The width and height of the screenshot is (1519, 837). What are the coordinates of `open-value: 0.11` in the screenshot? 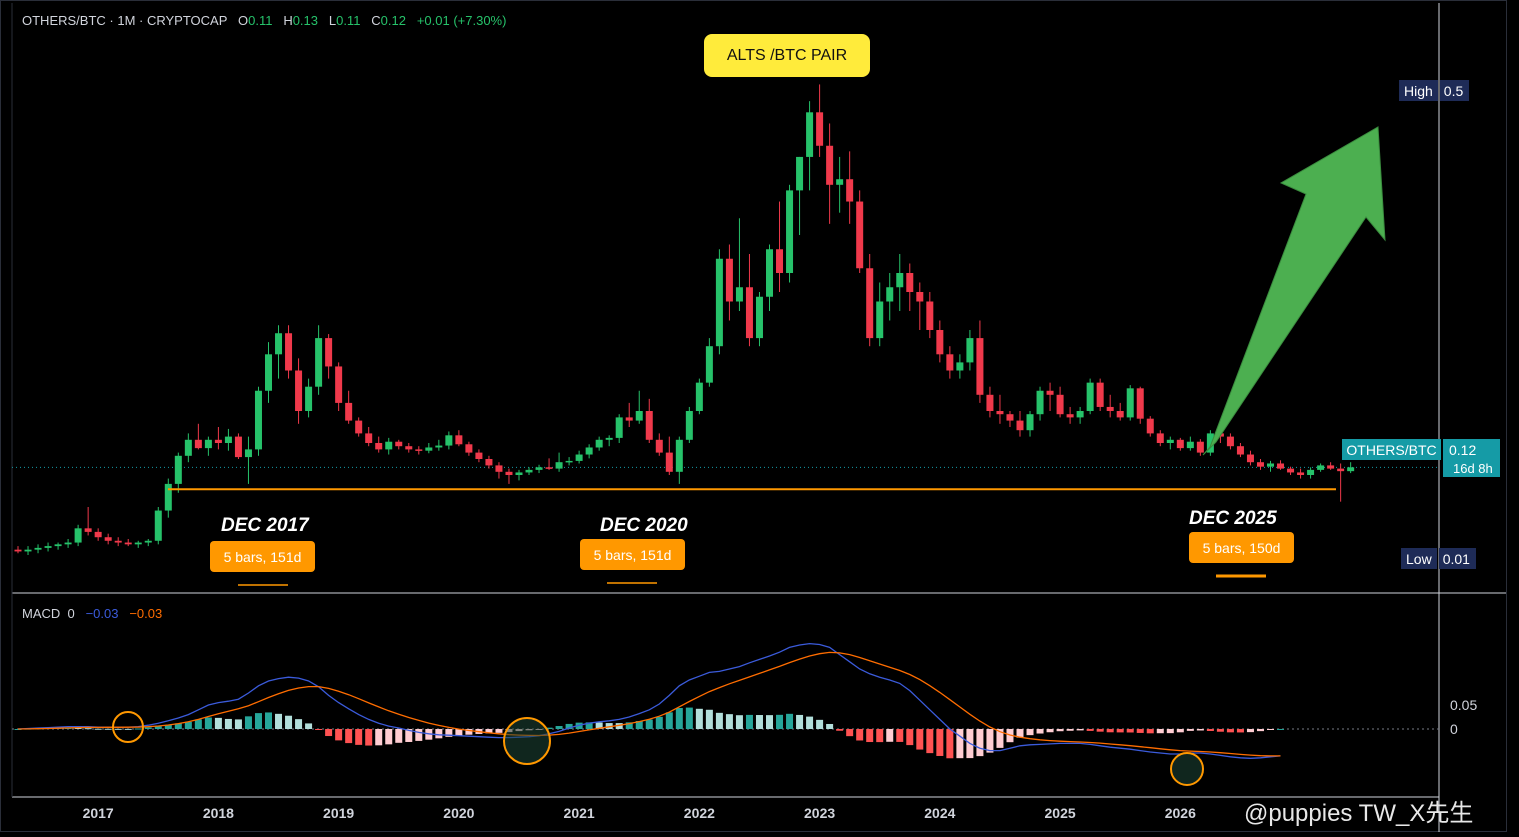 It's located at (260, 20).